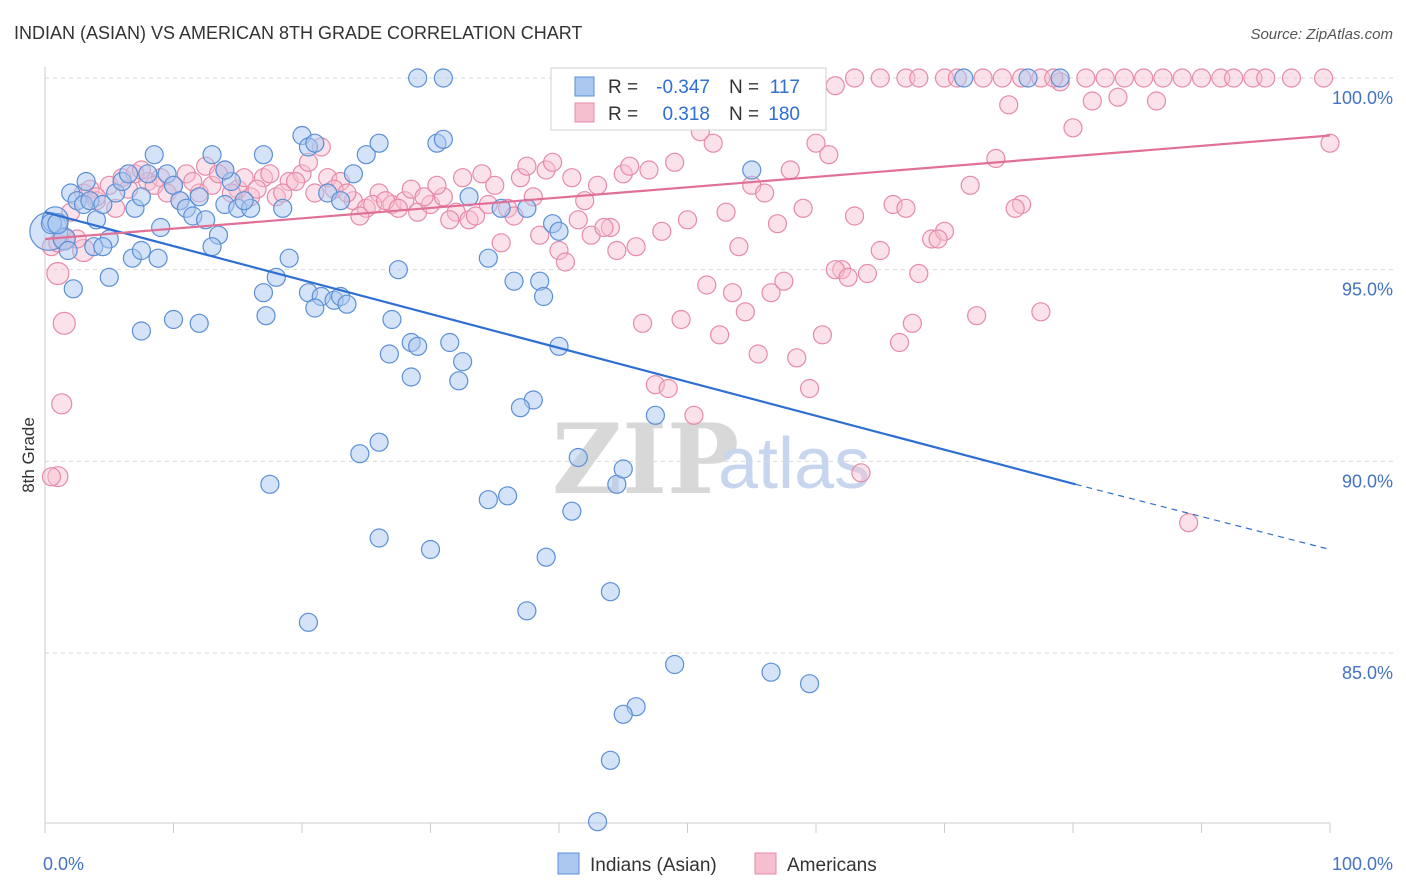 This screenshot has width=1406, height=892. I want to click on bottom-legend-label-indians: Indians (Asian), so click(653, 865).